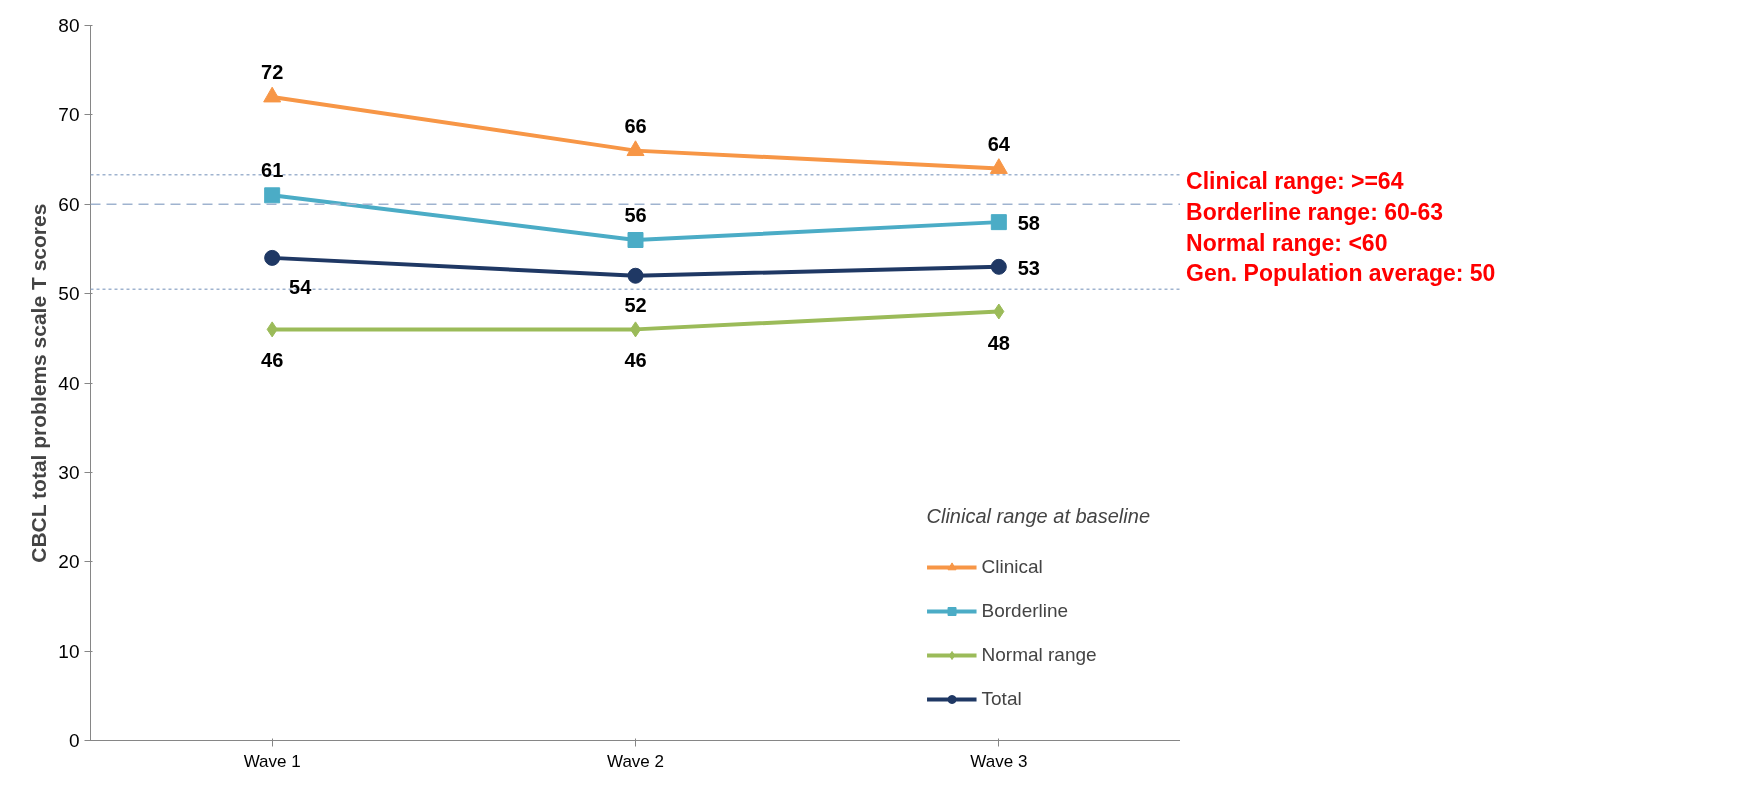 The image size is (1758, 794). I want to click on data-label: 64, so click(999, 143).